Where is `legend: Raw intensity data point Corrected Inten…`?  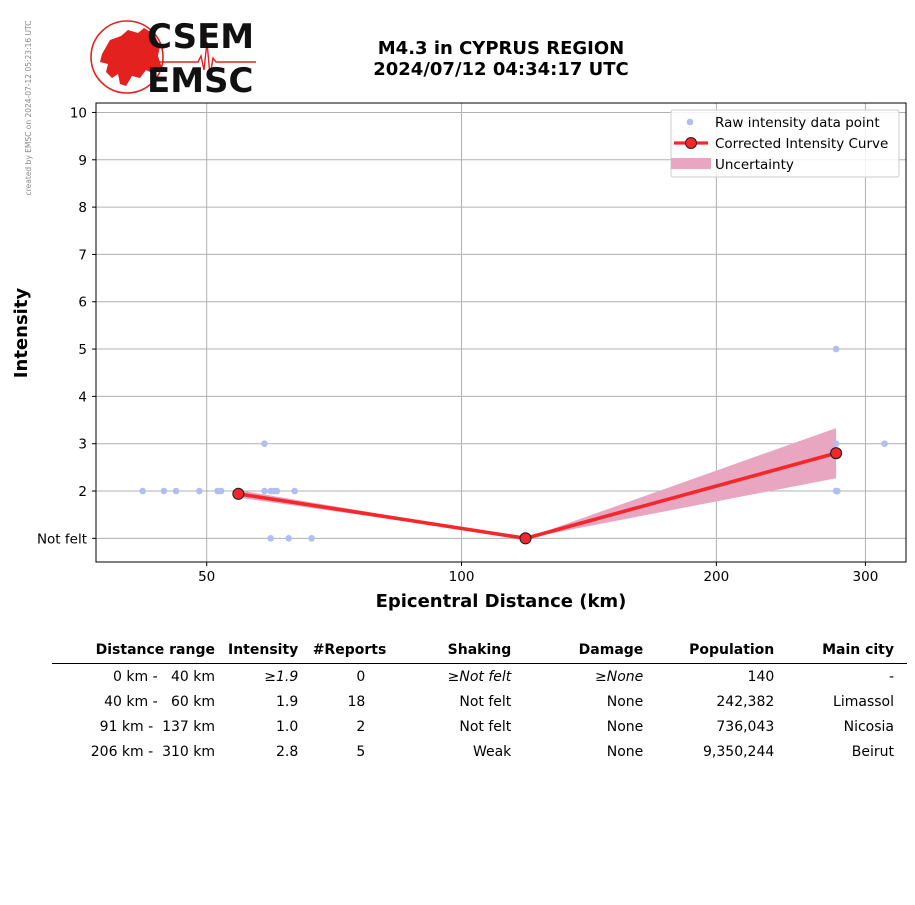 legend: Raw intensity data point Corrected Inten… is located at coordinates (785, 143).